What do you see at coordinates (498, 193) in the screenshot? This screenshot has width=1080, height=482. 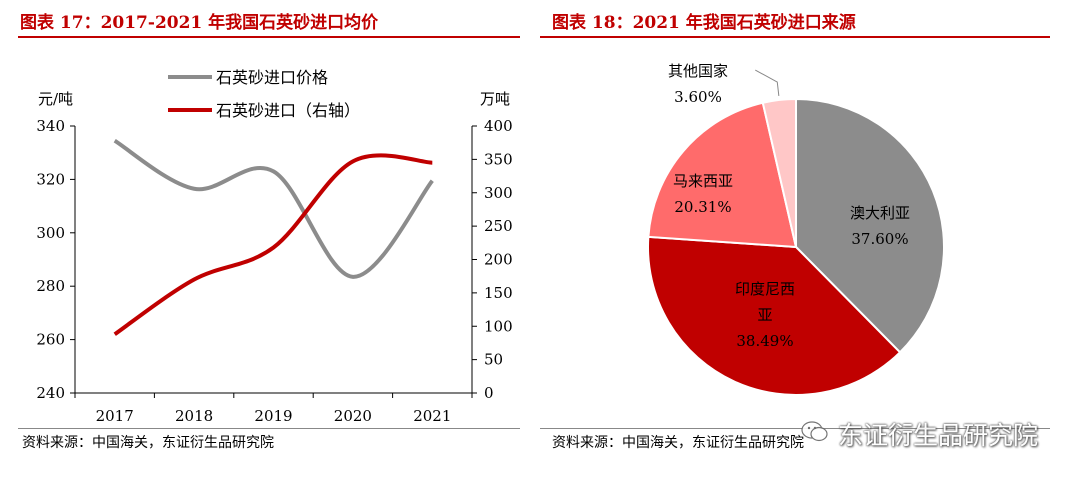 I see `right-y-tick-label: 300` at bounding box center [498, 193].